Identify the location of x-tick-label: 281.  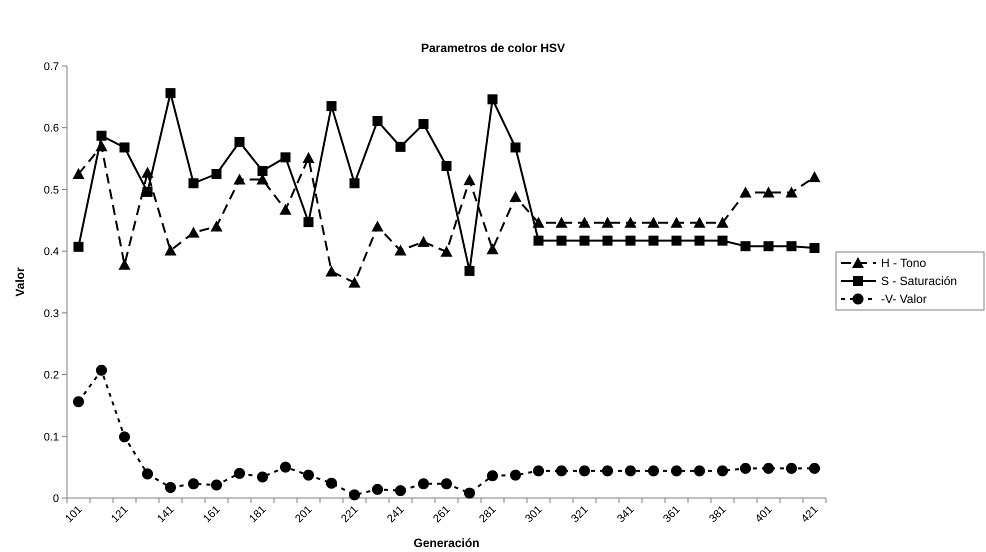
(488, 515).